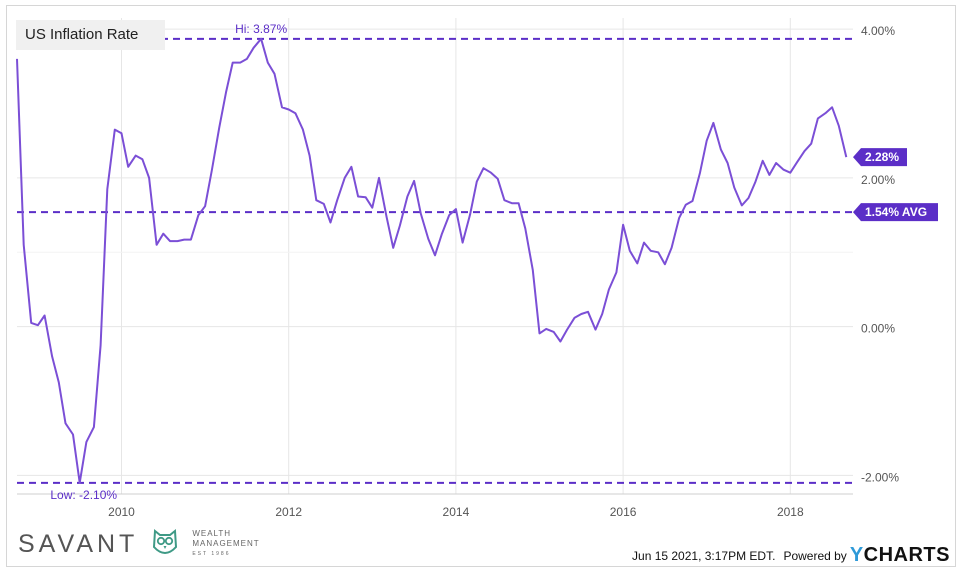 The height and width of the screenshot is (571, 964). I want to click on logo-tagline-line3: EST 1986, so click(211, 554).